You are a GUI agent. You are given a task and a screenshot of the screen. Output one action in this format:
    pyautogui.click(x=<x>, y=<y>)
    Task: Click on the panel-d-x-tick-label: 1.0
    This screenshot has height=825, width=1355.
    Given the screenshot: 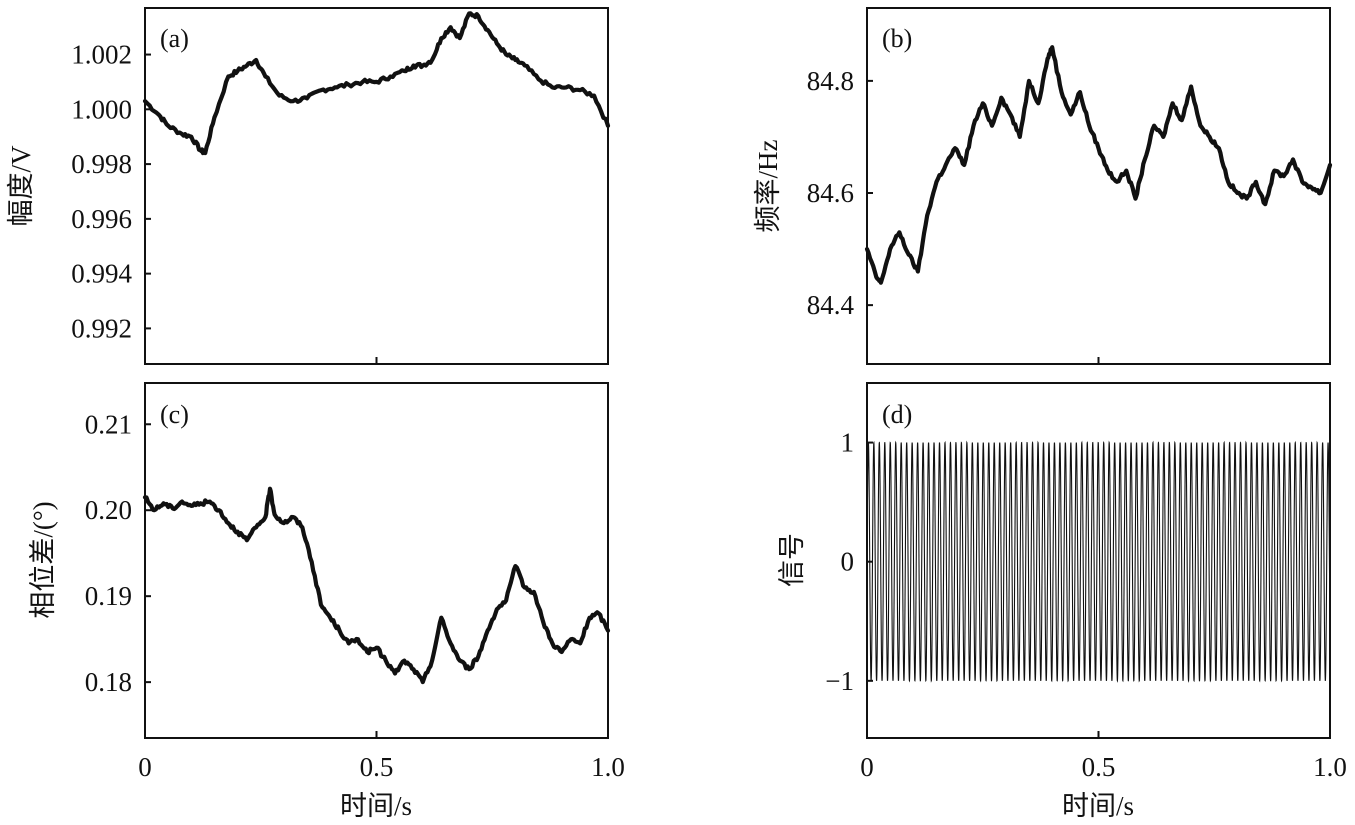 What is the action you would take?
    pyautogui.click(x=1330, y=767)
    